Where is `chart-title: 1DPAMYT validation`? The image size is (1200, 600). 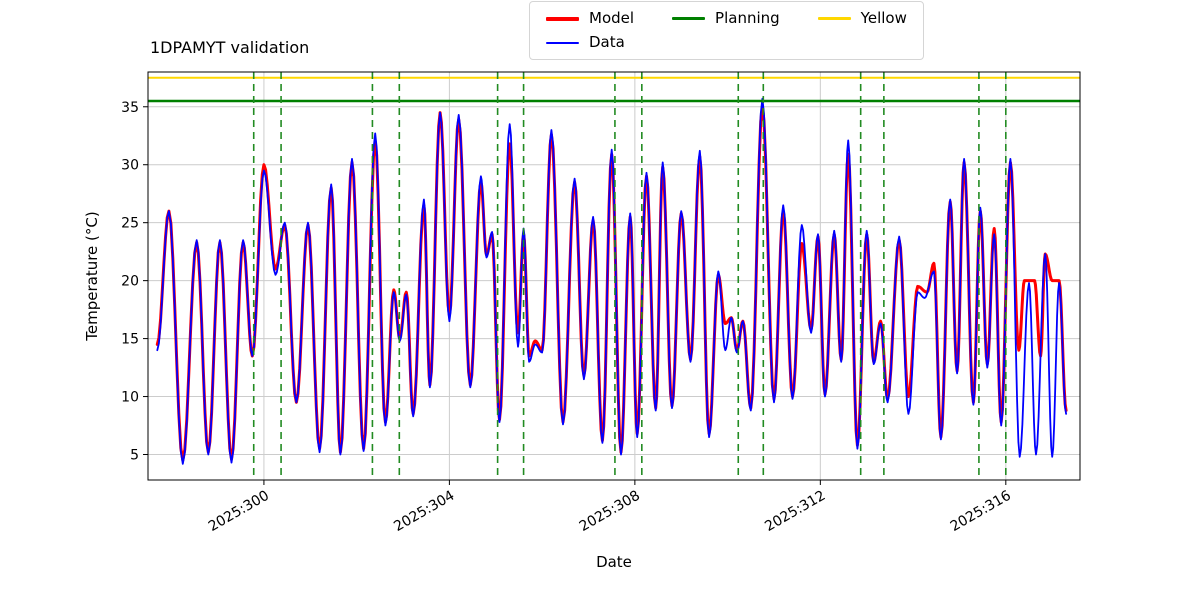 chart-title: 1DPAMYT validation is located at coordinates (229, 47).